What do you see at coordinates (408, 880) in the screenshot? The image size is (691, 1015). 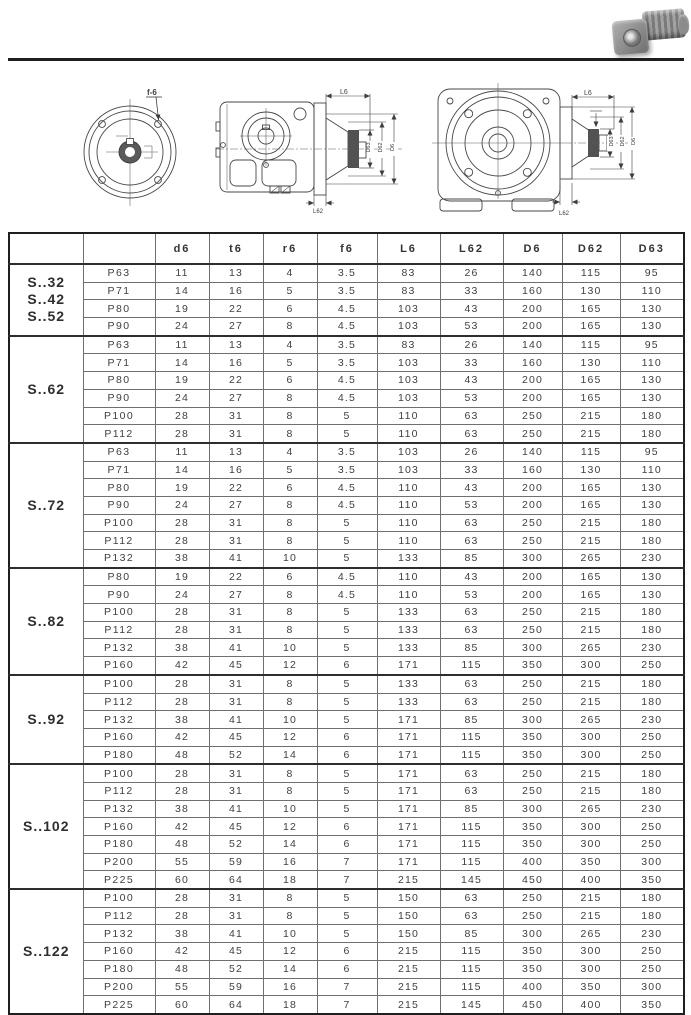 I see `value-cell-L6: 215` at bounding box center [408, 880].